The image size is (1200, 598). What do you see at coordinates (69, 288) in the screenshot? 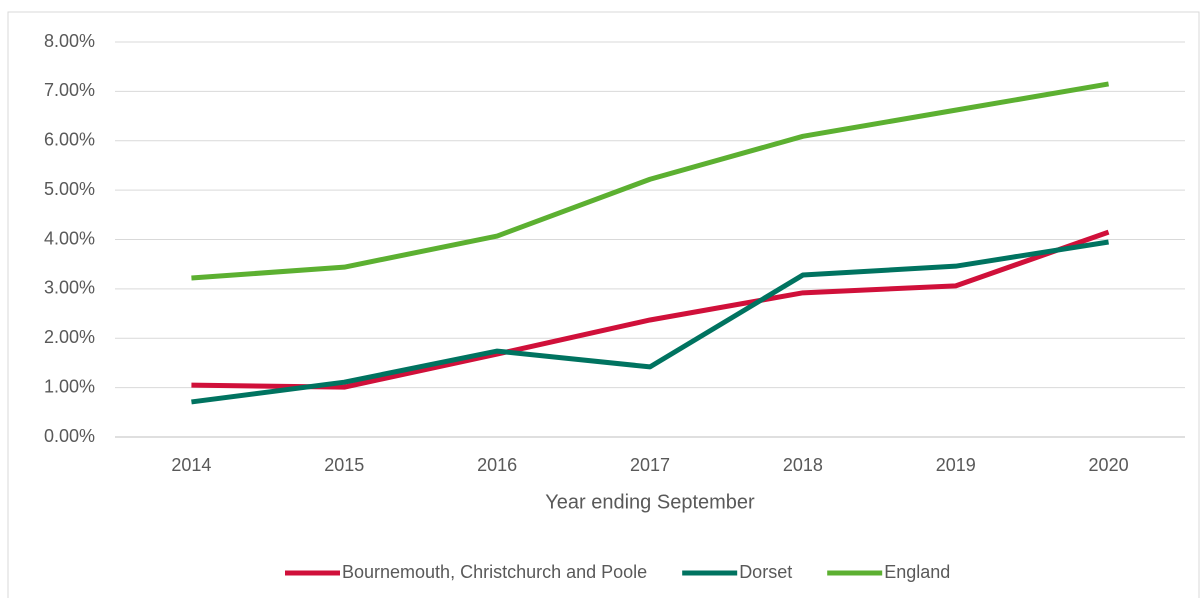
I see `y-tick-label: 3.00%` at bounding box center [69, 288].